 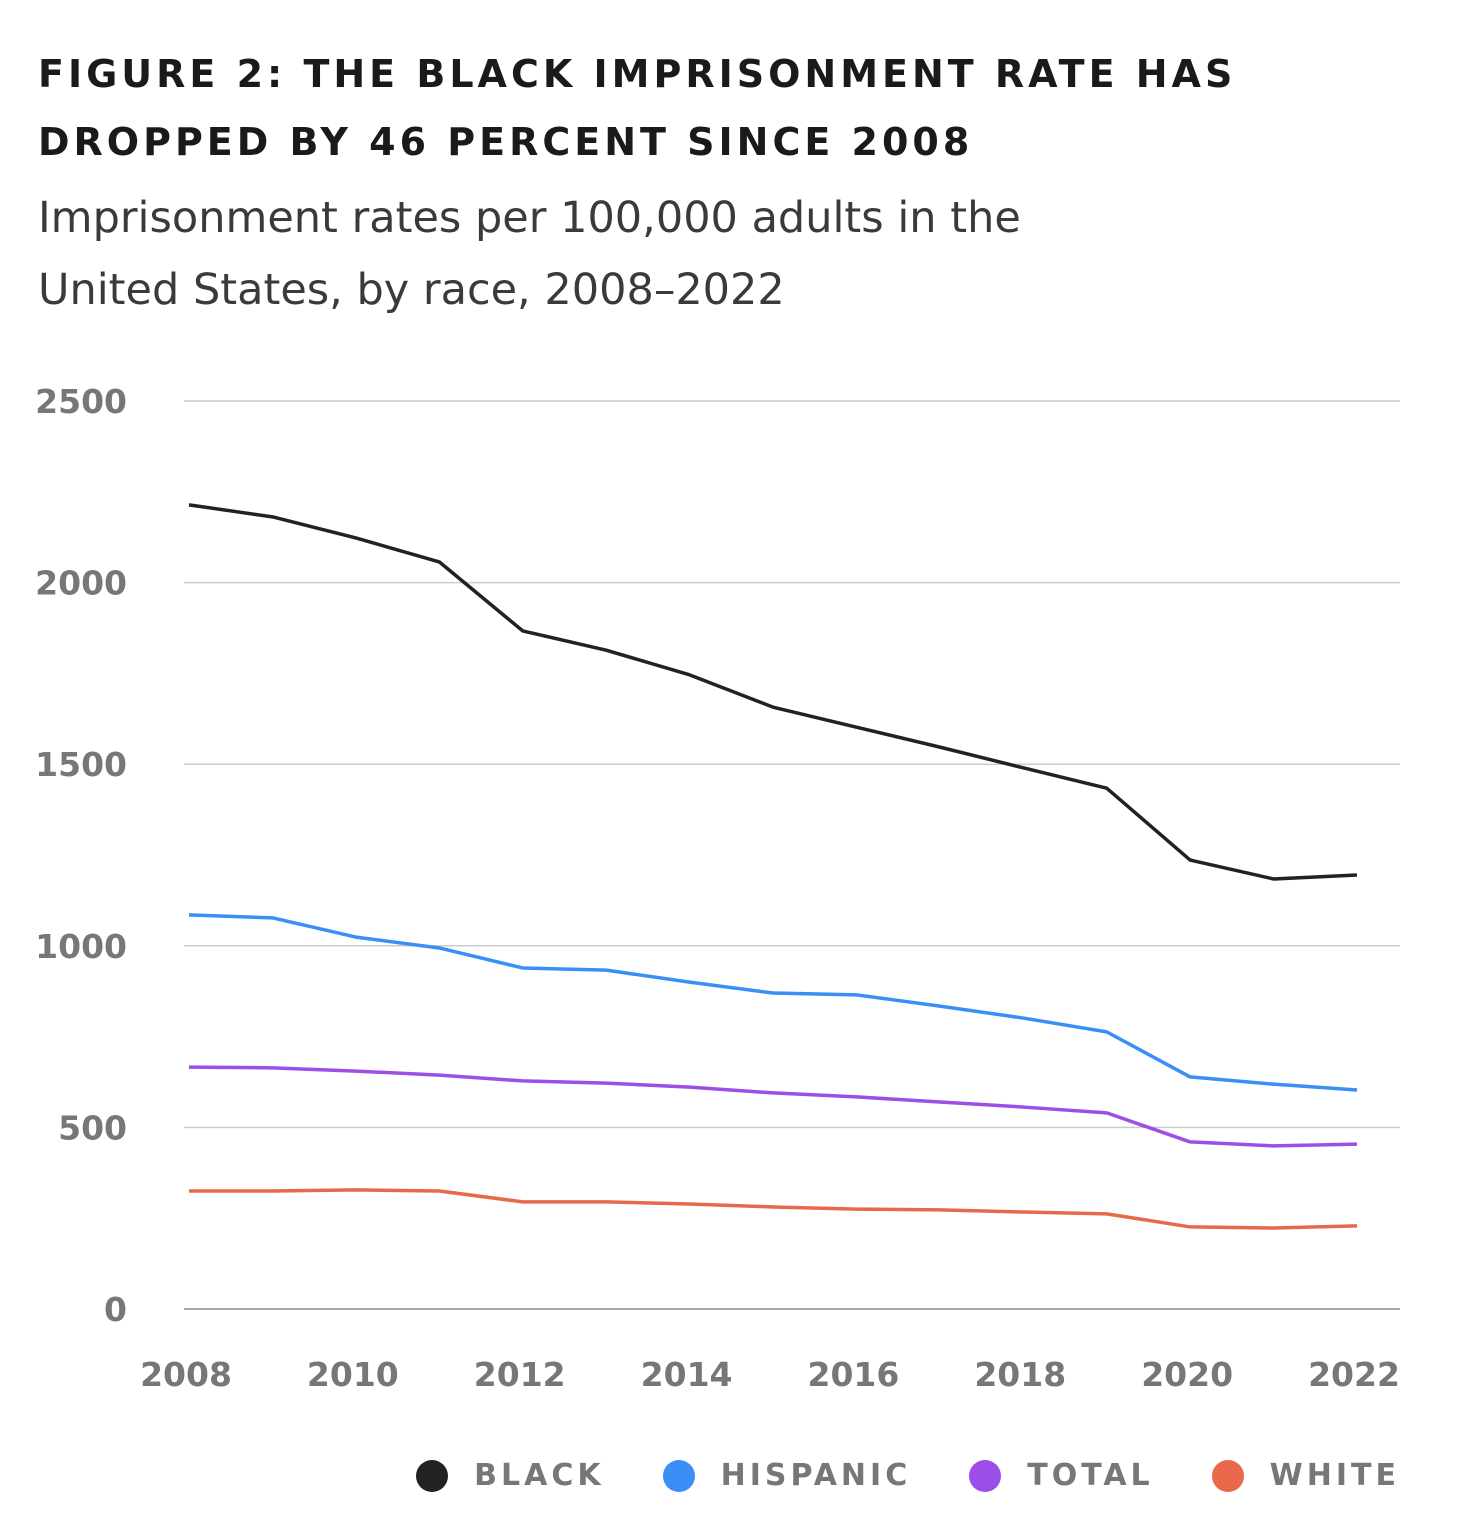 What do you see at coordinates (1187, 1374) in the screenshot?
I see `x-tick-label: 2020` at bounding box center [1187, 1374].